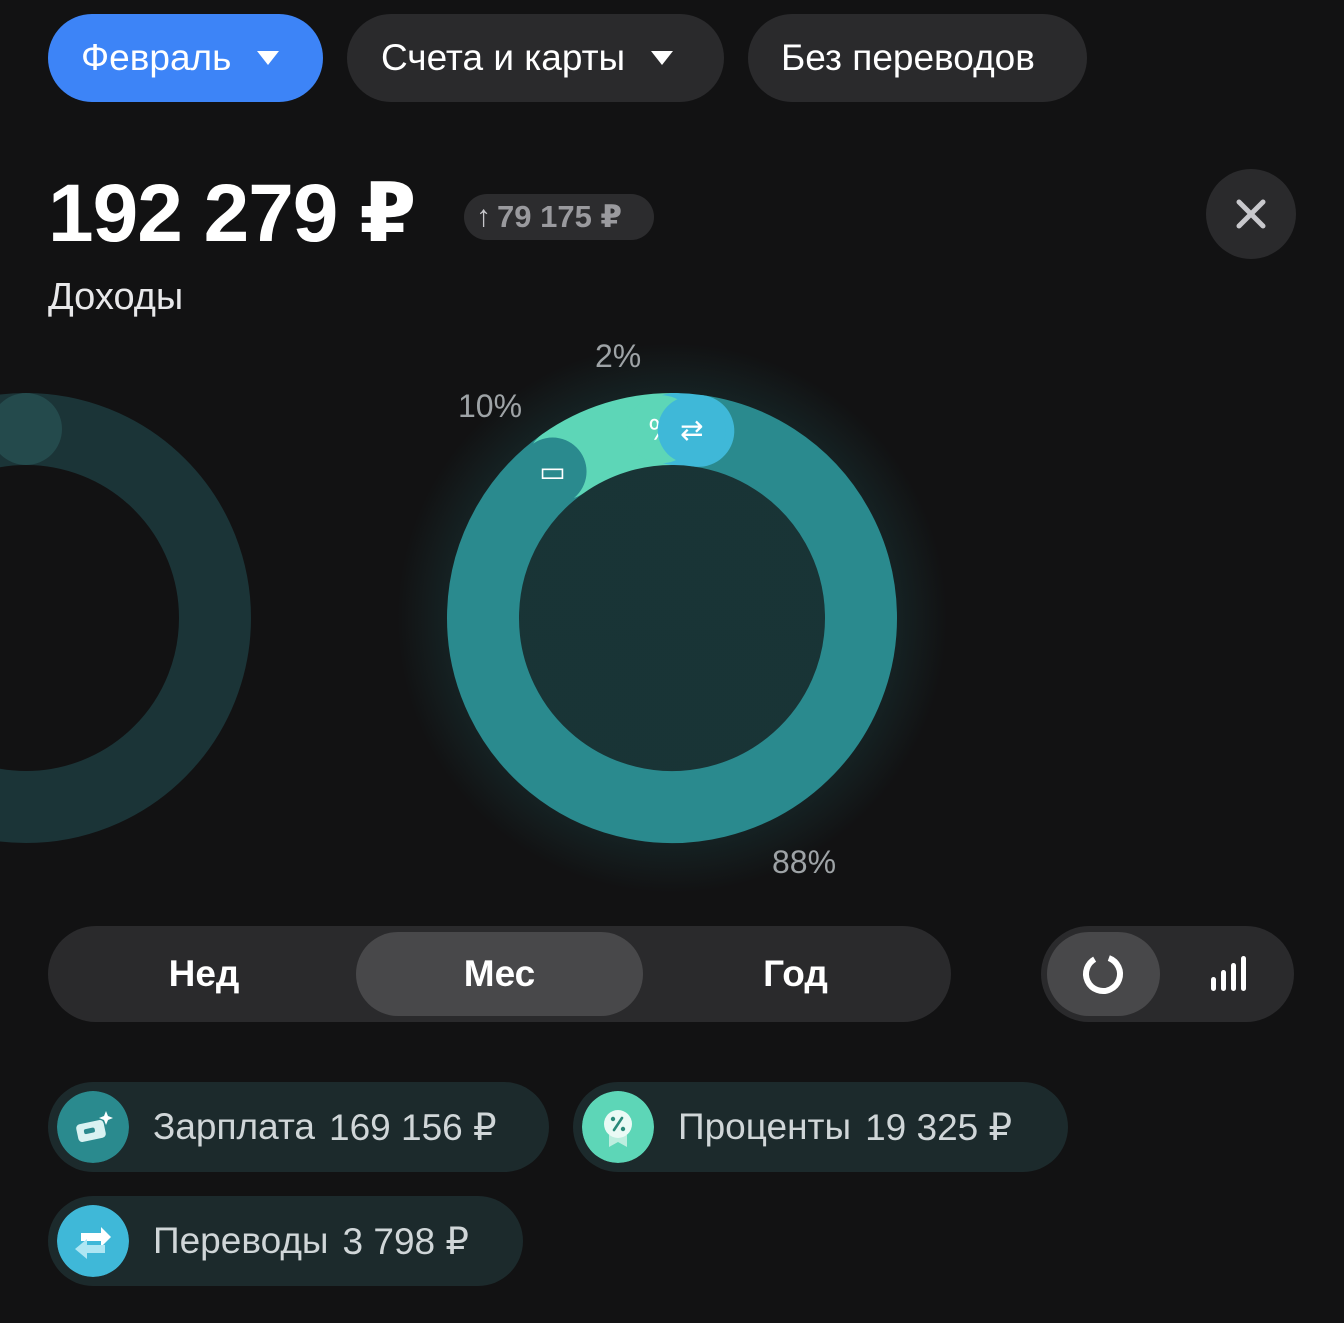  What do you see at coordinates (672, 618) in the screenshot?
I see `donut-segment-salary` at bounding box center [672, 618].